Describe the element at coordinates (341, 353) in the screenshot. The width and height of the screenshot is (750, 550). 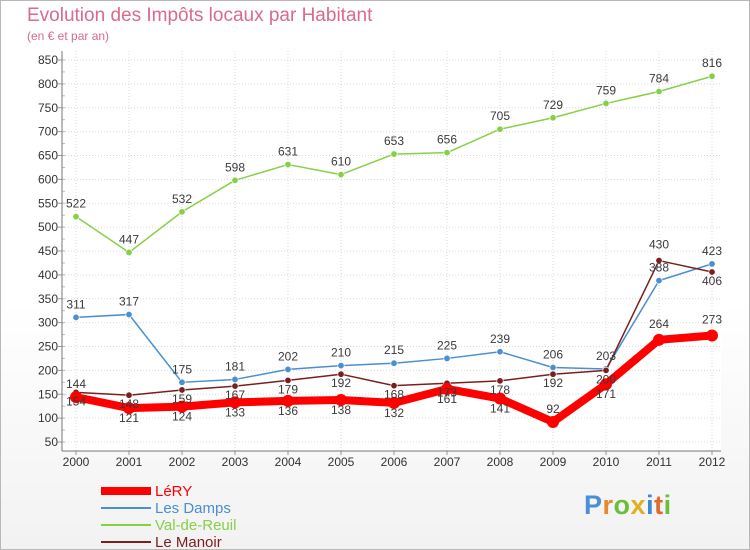
I see `data-label: 210` at that location.